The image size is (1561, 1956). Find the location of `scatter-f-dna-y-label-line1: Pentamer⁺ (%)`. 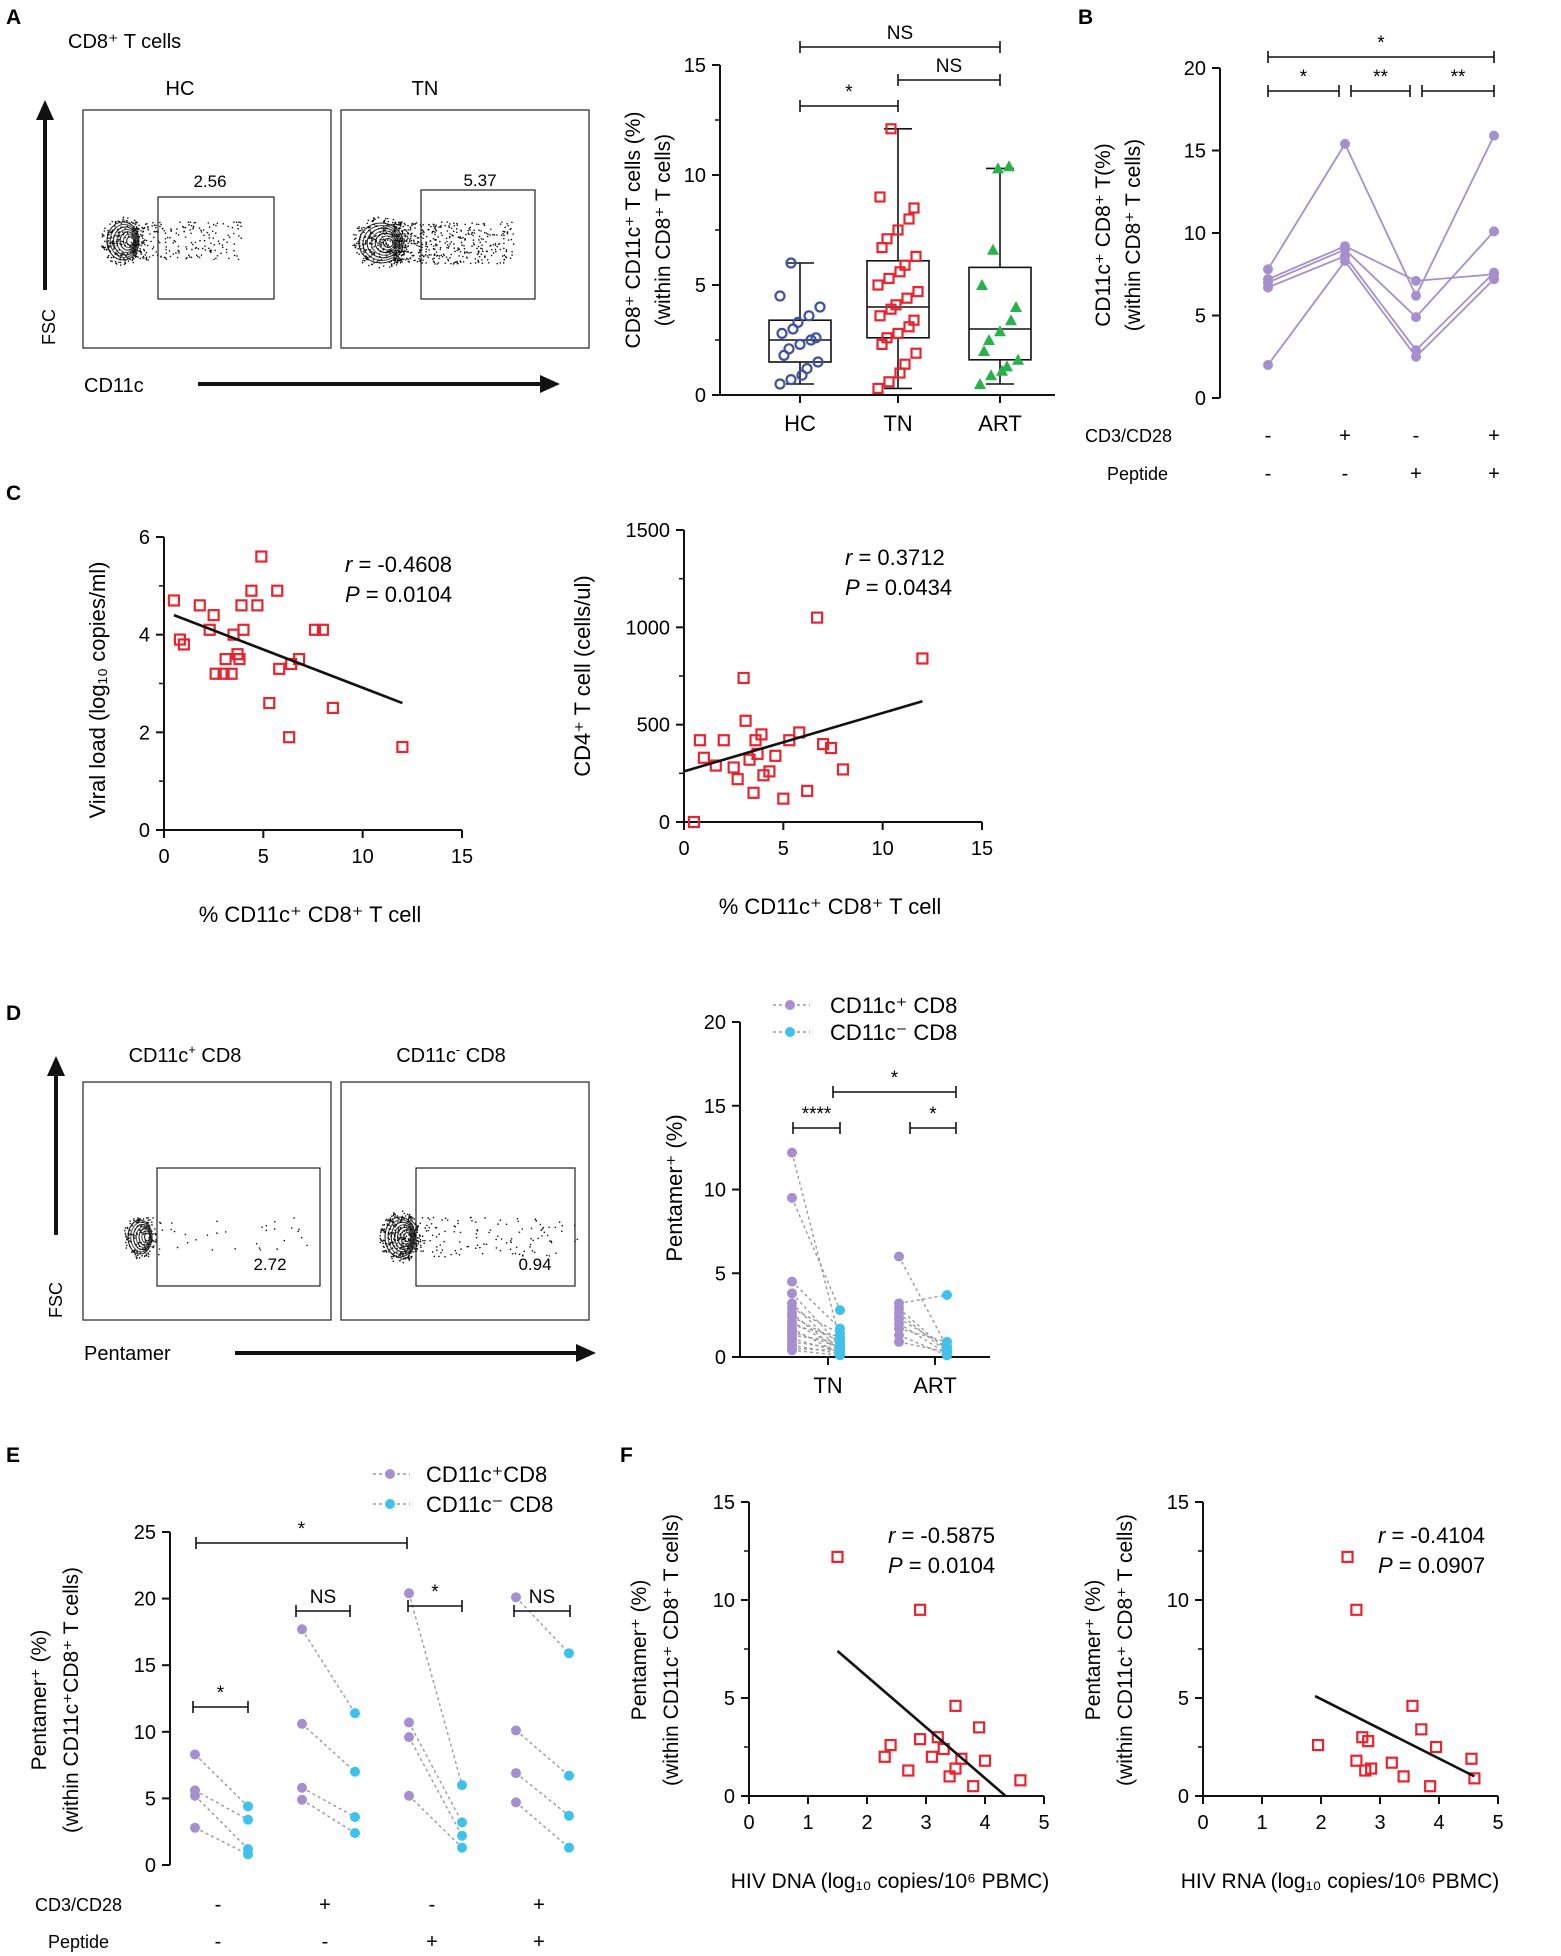

scatter-f-dna-y-label-line1: Pentamer⁺ (%) is located at coordinates (639, 1650).